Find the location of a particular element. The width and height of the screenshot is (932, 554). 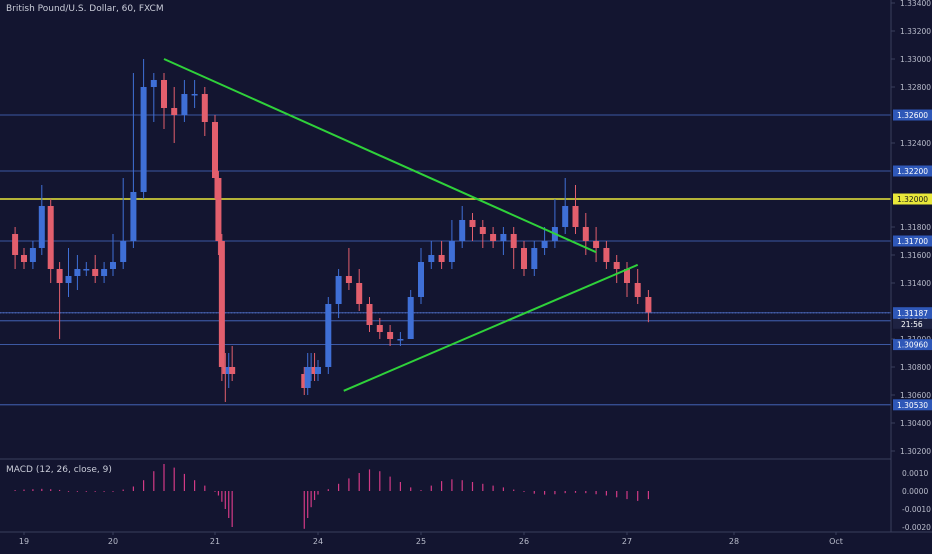

symbol-title: British Pound/U.S. Dollar, 60, FXCM is located at coordinates (85, 9).